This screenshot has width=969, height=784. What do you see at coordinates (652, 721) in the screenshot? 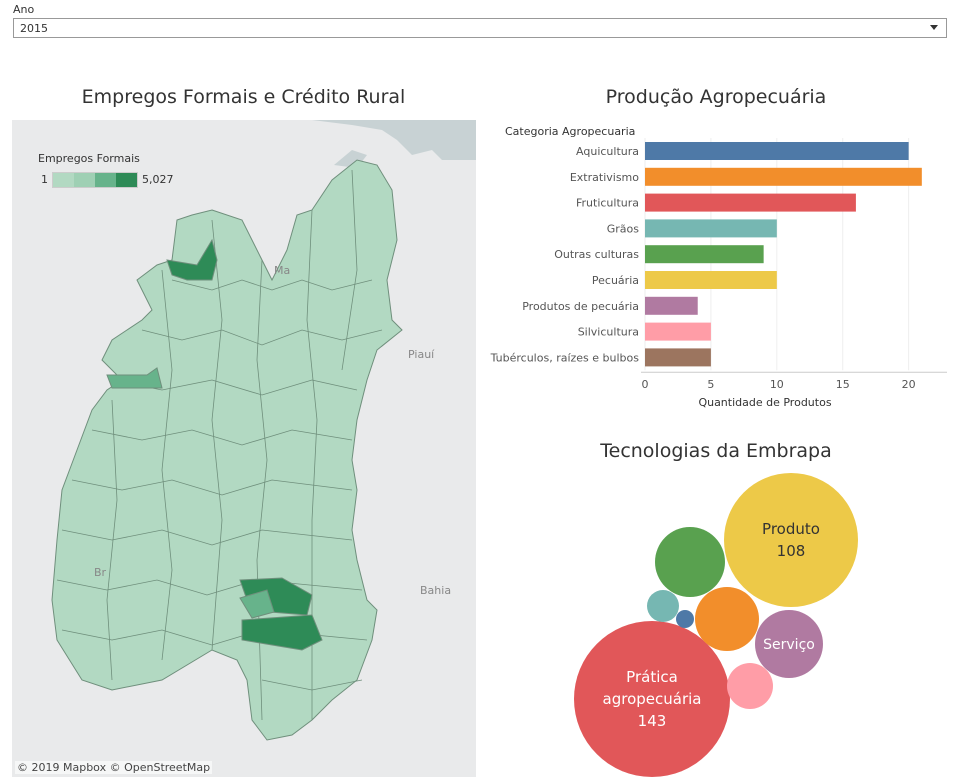
I see `bubble-value: 143` at bounding box center [652, 721].